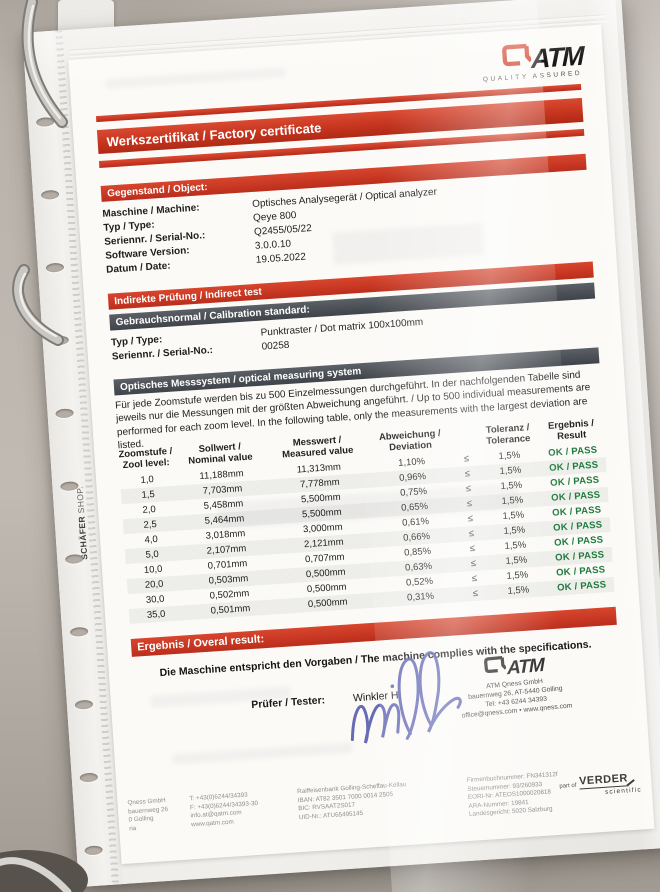 The height and width of the screenshot is (892, 660). What do you see at coordinates (154, 584) in the screenshot?
I see `zoom-level-cell: 20,0` at bounding box center [154, 584].